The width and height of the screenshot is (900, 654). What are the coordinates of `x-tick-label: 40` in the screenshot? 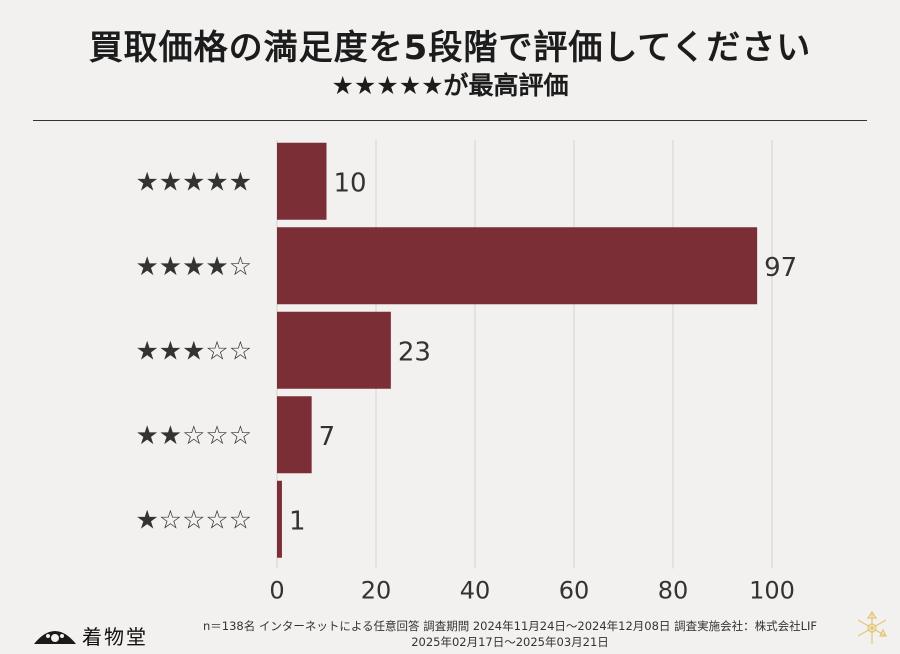 It's located at (475, 591).